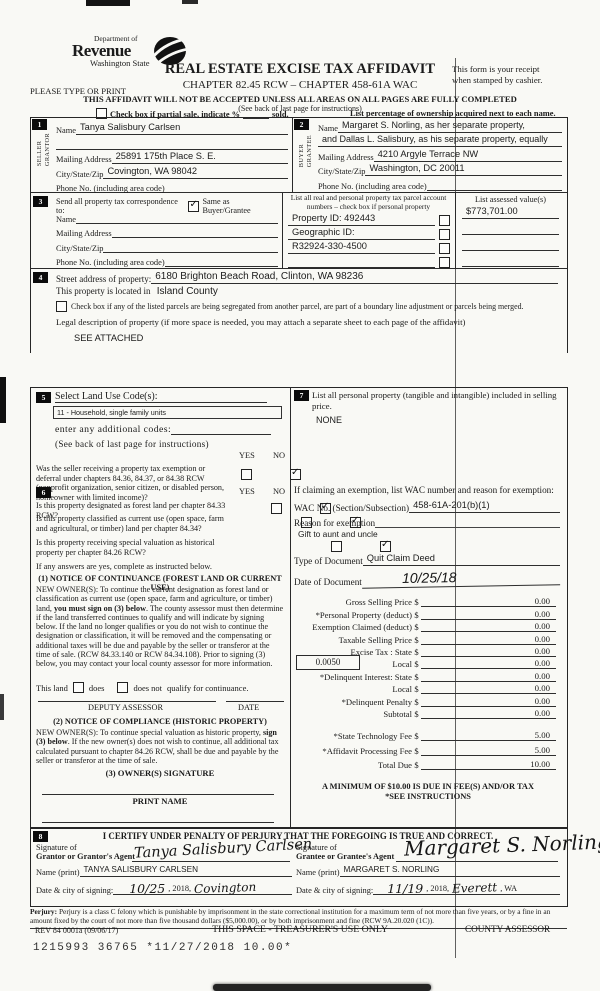  What do you see at coordinates (255, 697) in the screenshot?
I see `deputy-date-line` at bounding box center [255, 697].